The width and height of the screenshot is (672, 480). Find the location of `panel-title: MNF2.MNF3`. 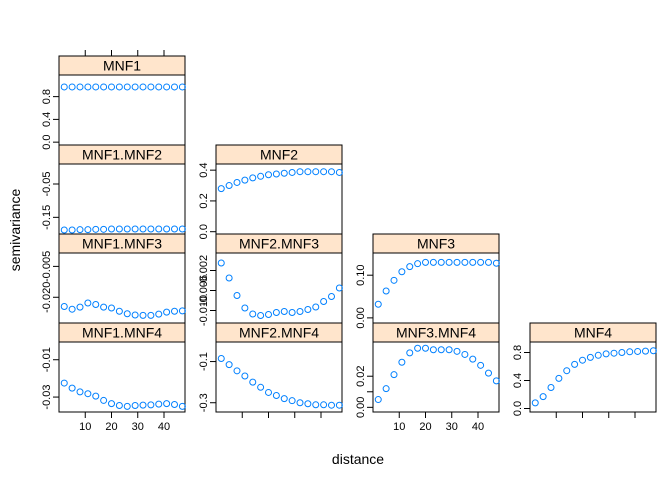

panel-title: MNF2.MNF3 is located at coordinates (279, 244).